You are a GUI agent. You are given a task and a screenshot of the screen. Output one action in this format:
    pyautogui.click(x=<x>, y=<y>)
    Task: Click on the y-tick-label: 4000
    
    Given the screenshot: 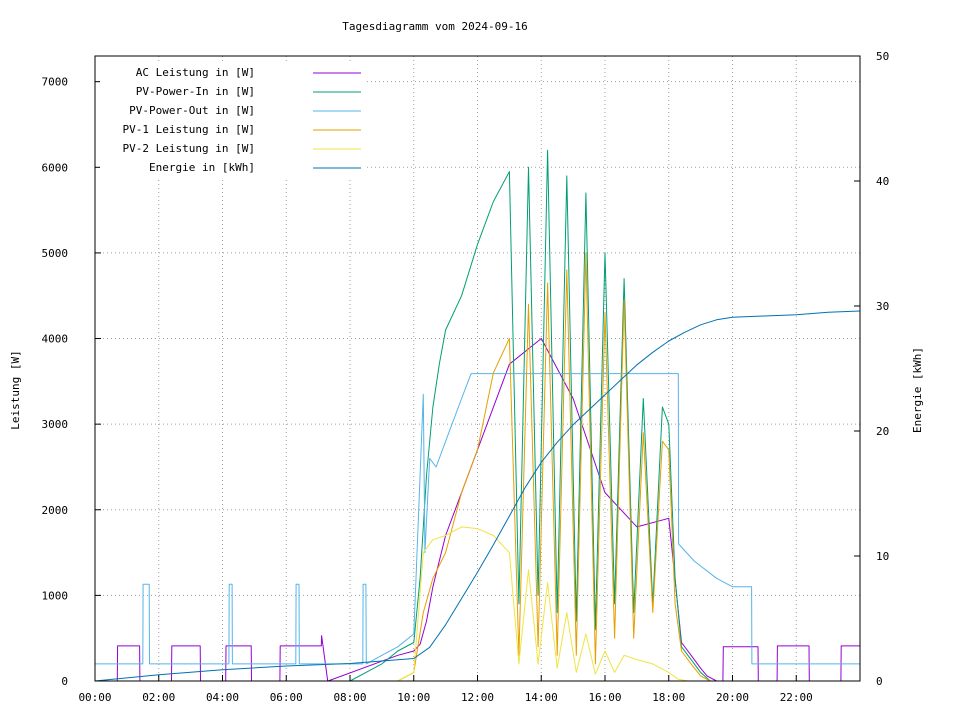 What is the action you would take?
    pyautogui.click(x=55, y=339)
    